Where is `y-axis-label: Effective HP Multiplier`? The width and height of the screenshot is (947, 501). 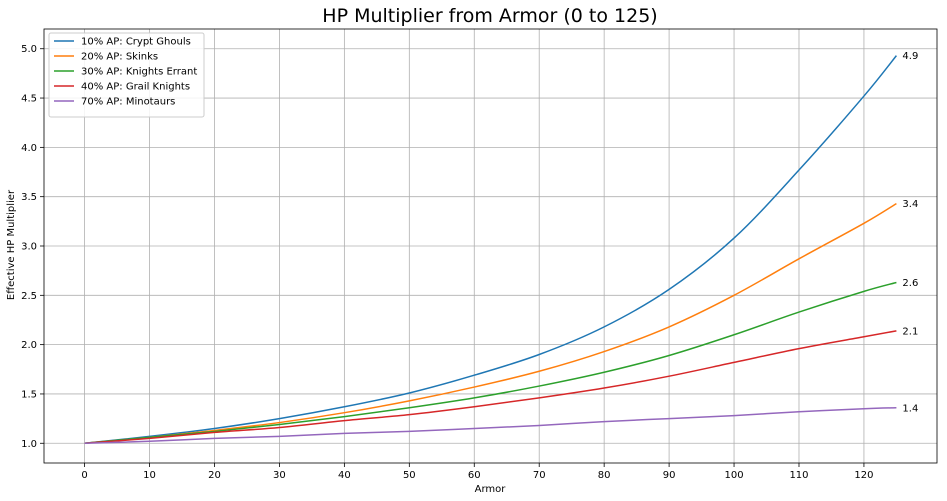
y-axis-label: Effective HP Multiplier is located at coordinates (11, 244).